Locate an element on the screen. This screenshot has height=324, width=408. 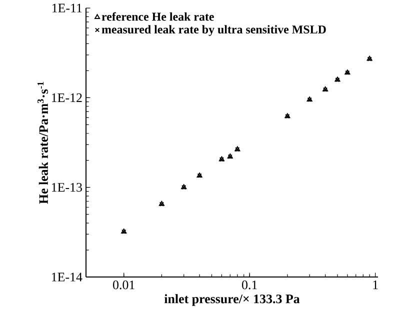
x-tick-label: 1 is located at coordinates (375, 285).